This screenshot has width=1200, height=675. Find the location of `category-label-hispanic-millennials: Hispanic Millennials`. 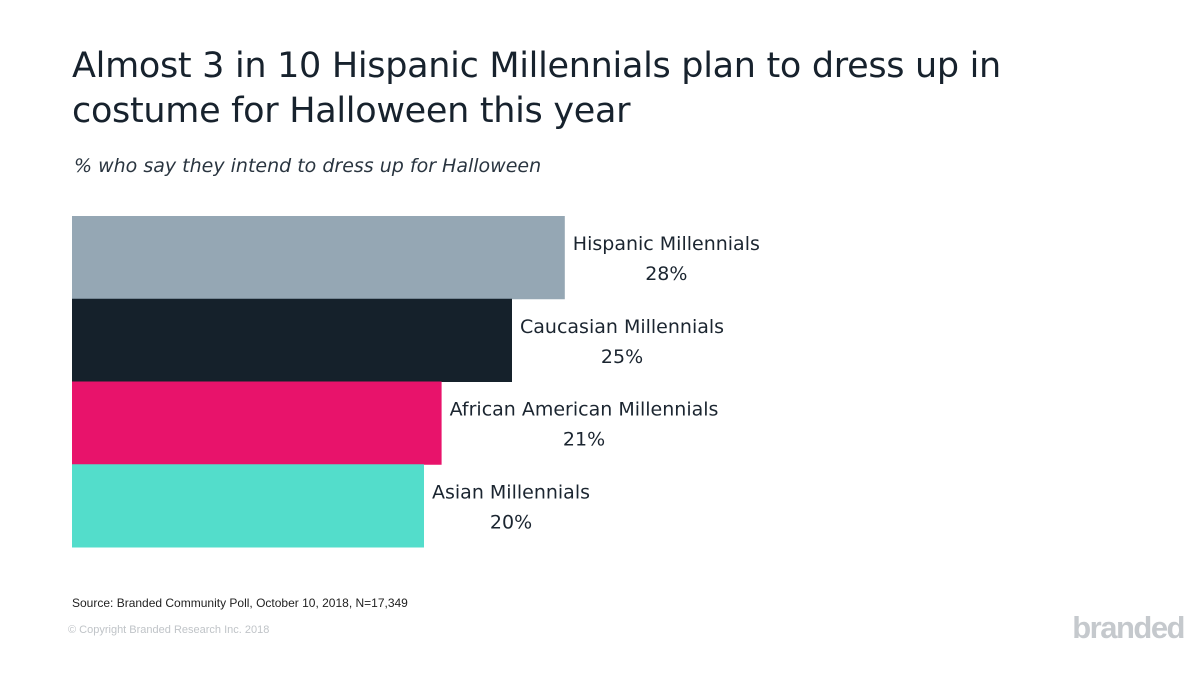

category-label-hispanic-millennials: Hispanic Millennials is located at coordinates (666, 244).